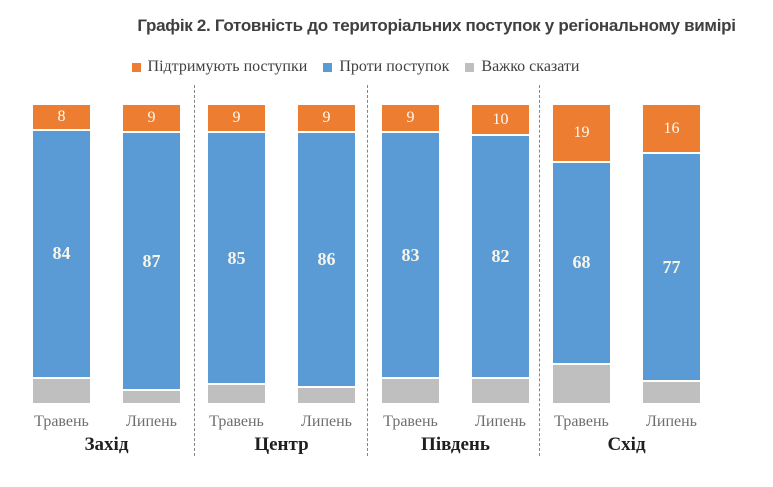 This screenshot has height=487, width=773. I want to click on stacked-bar-tsentr-july: 9 86, so click(326, 254).